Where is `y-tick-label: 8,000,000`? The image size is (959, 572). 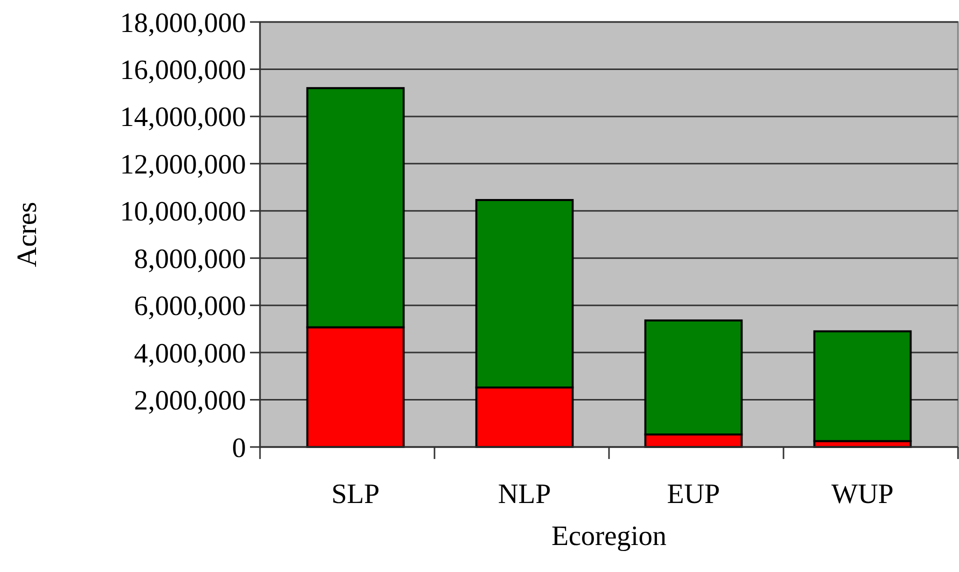
y-tick-label: 8,000,000 is located at coordinates (190, 259).